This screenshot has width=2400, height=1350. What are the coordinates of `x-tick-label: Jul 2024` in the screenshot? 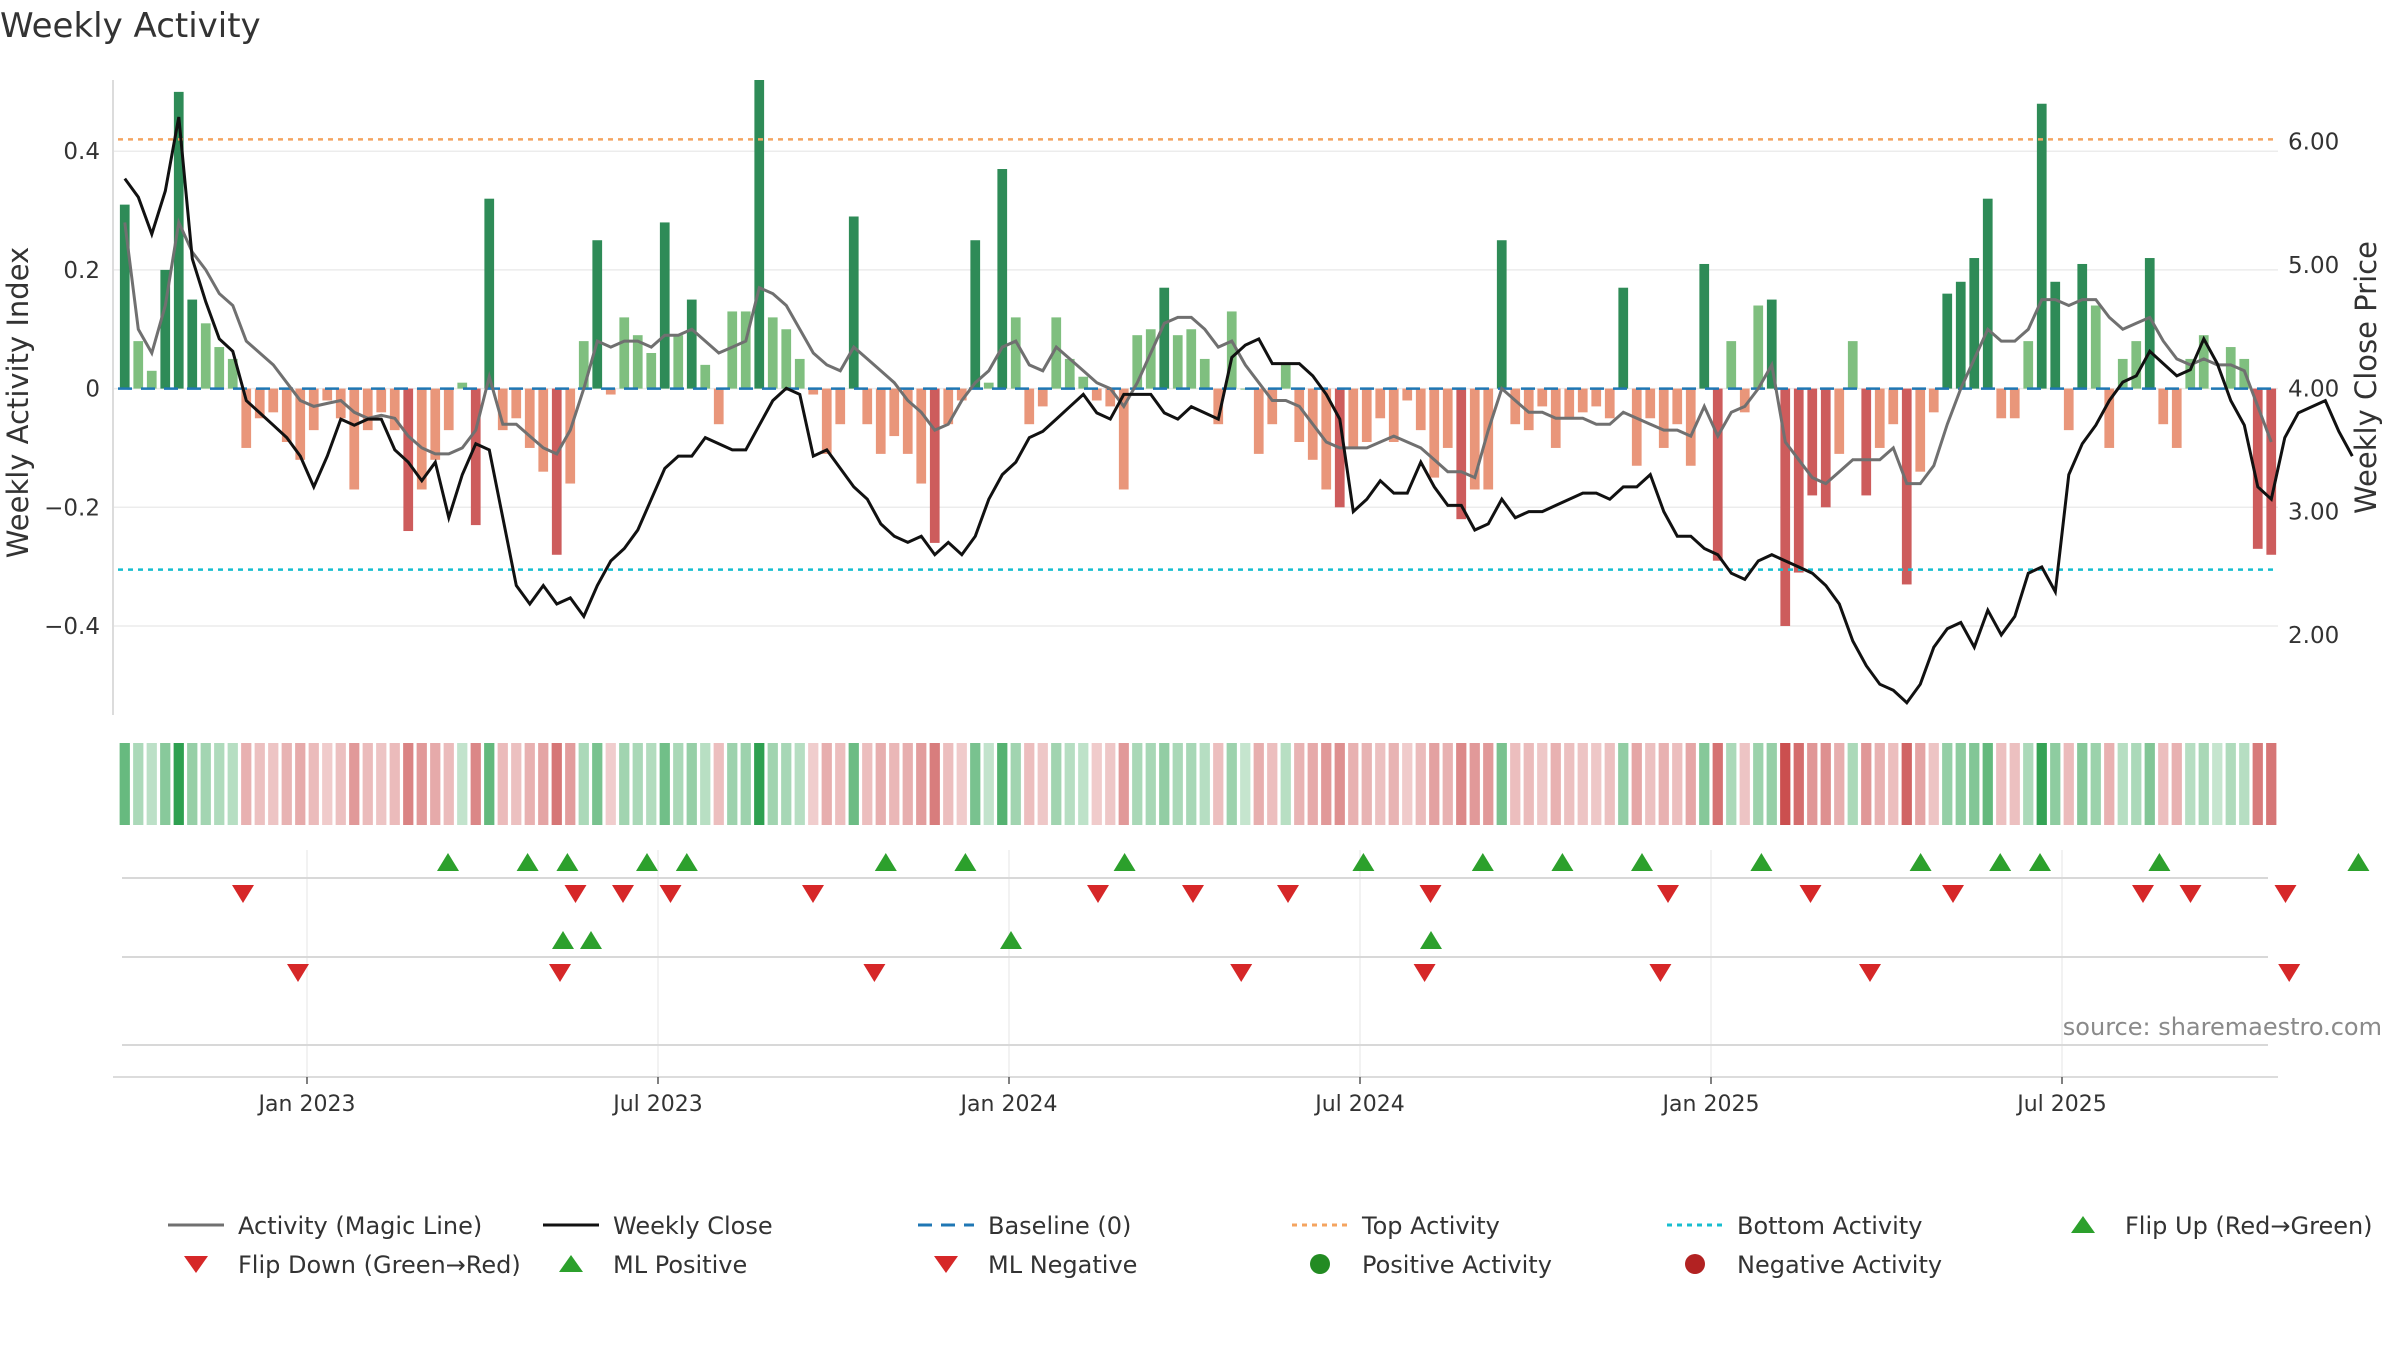 It's located at (1359, 1104).